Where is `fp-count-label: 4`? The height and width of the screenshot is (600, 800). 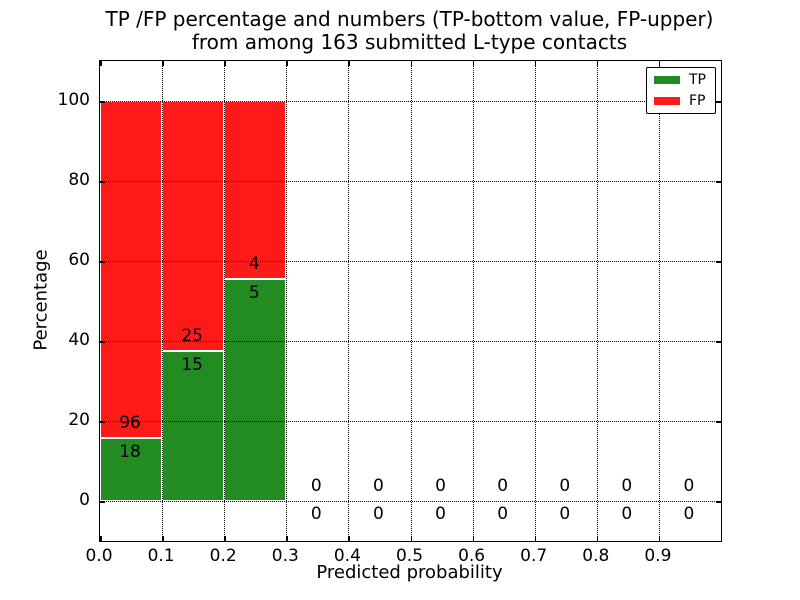
fp-count-label: 4 is located at coordinates (254, 263).